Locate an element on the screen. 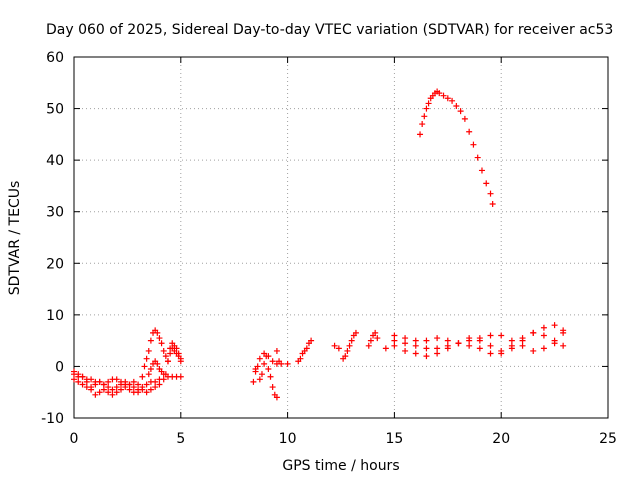  x-tick-label: 5 is located at coordinates (180, 439).